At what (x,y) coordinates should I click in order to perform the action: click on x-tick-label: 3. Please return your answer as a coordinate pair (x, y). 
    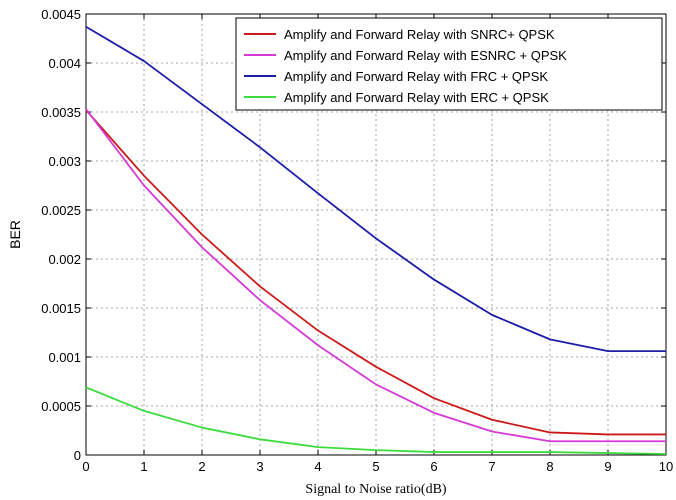
    Looking at the image, I should click on (259, 466).